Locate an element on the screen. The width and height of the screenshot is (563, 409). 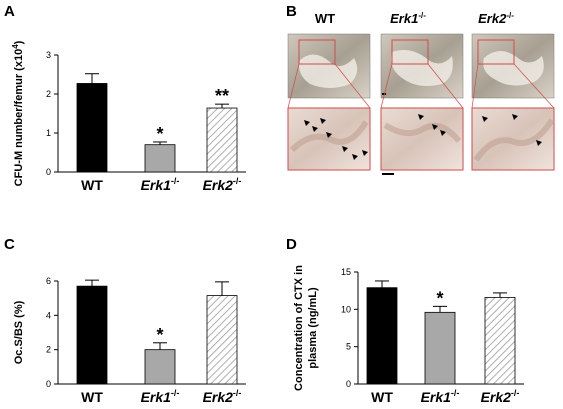
y-tick-label: 4 is located at coordinates (48, 315).